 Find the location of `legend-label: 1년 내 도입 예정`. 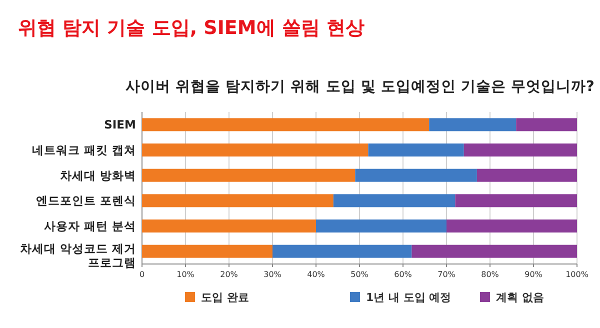

legend-label: 1년 내 도입 예정 is located at coordinates (409, 297).